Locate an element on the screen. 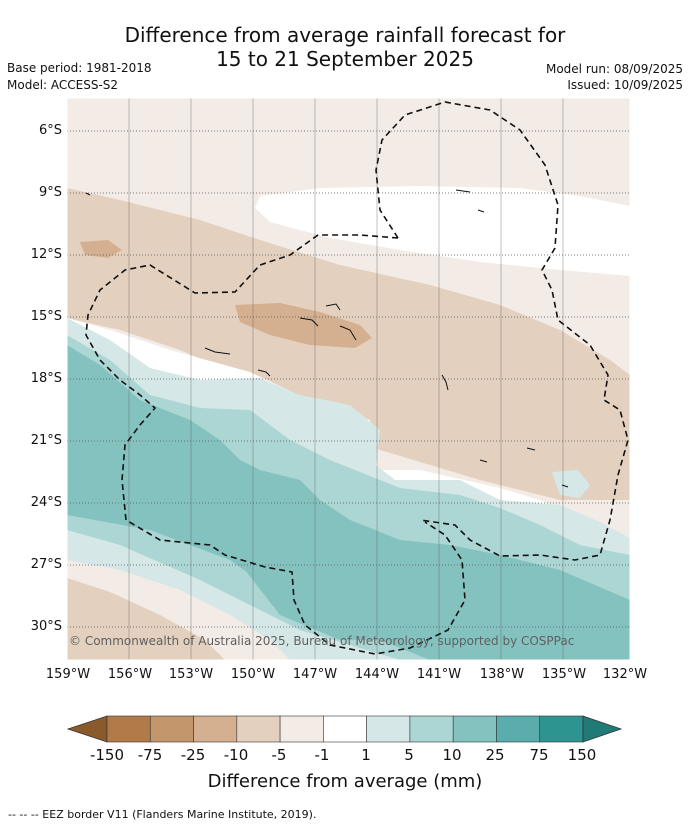 The height and width of the screenshot is (827, 690). colorbar-label: -1 is located at coordinates (322, 755).